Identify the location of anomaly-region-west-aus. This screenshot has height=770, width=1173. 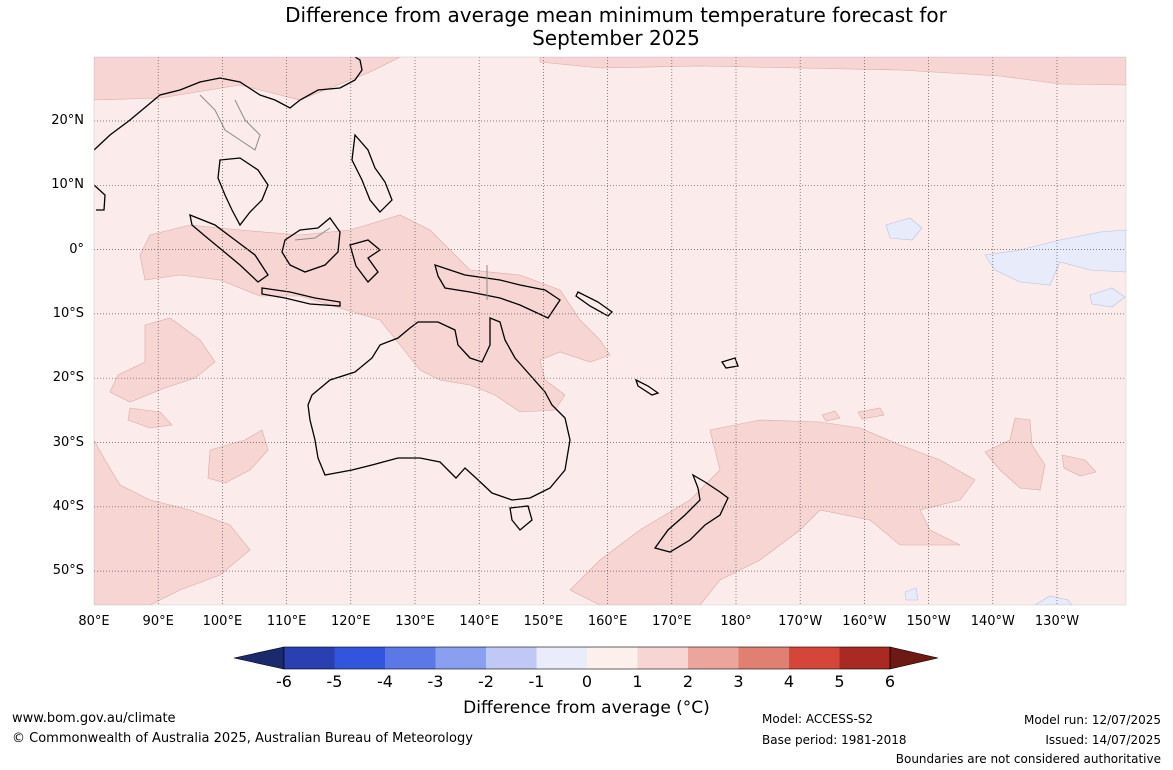
(238, 456).